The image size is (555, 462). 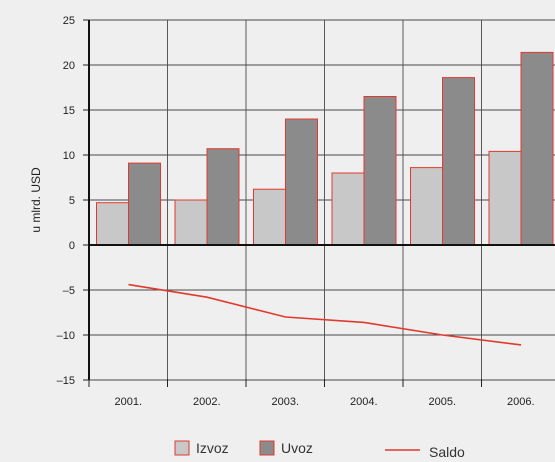 I want to click on x-tick-label: 2002., so click(x=207, y=402).